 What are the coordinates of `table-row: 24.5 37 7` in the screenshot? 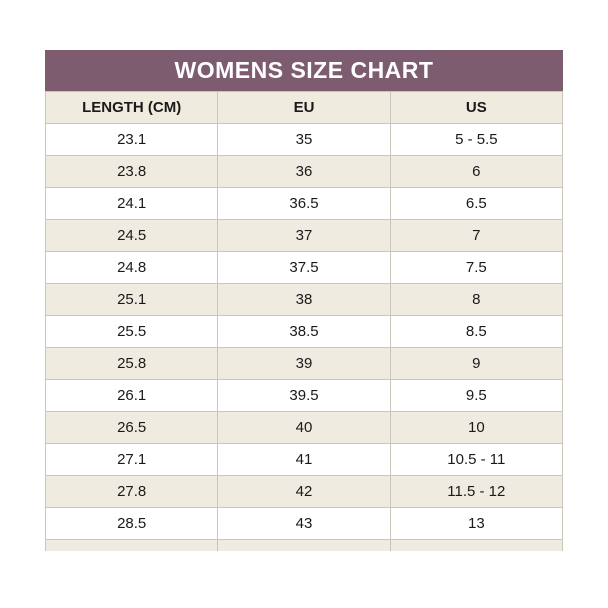 It's located at (304, 235).